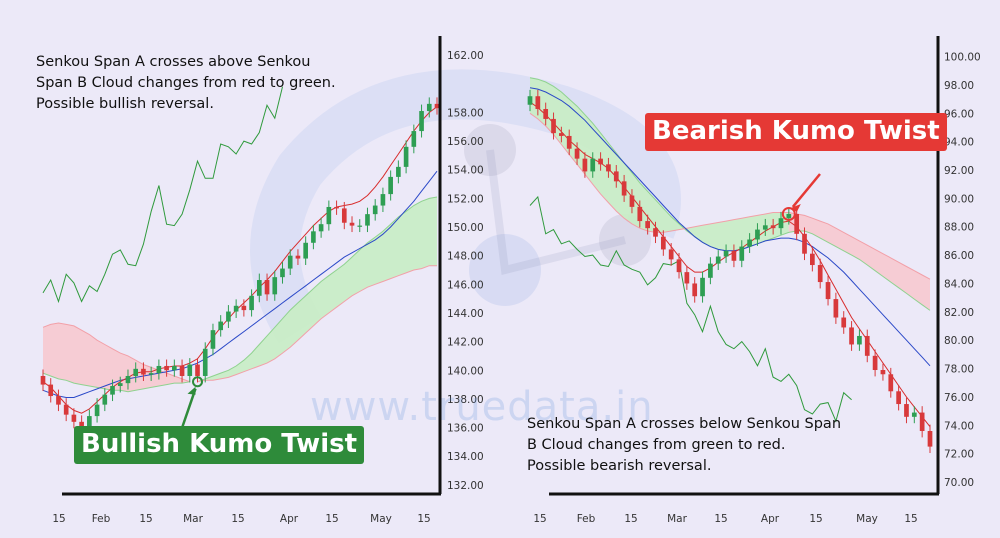 This screenshot has width=1000, height=538. Describe the element at coordinates (505, 270) in the screenshot. I see `logo-node` at that location.